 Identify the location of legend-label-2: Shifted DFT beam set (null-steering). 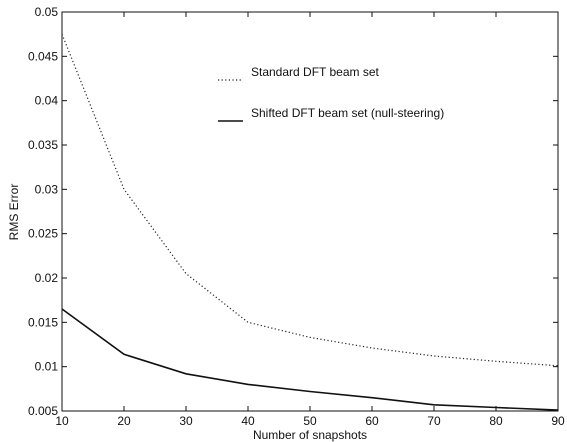
(347, 113).